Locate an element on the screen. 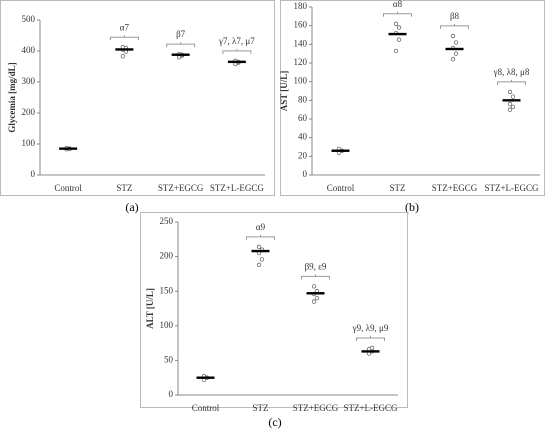  y-tick-label: 120 is located at coordinates (301, 62).